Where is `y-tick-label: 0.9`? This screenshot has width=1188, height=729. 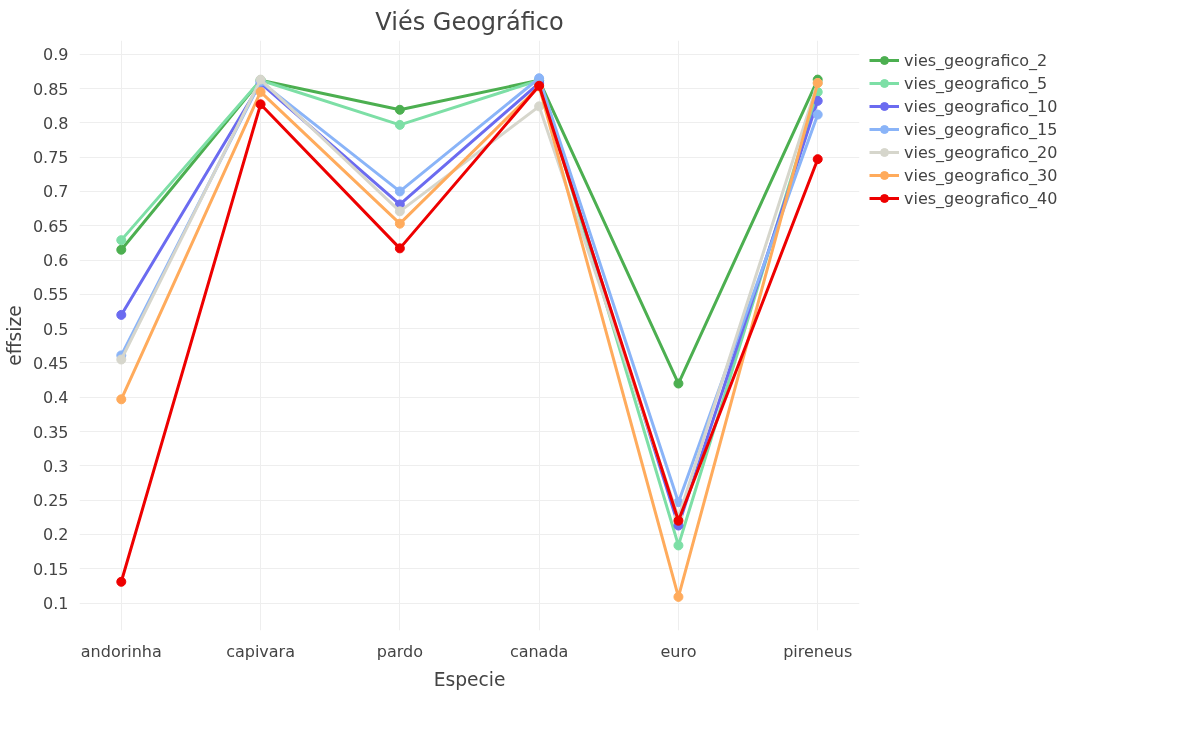 y-tick-label: 0.9 is located at coordinates (56, 55).